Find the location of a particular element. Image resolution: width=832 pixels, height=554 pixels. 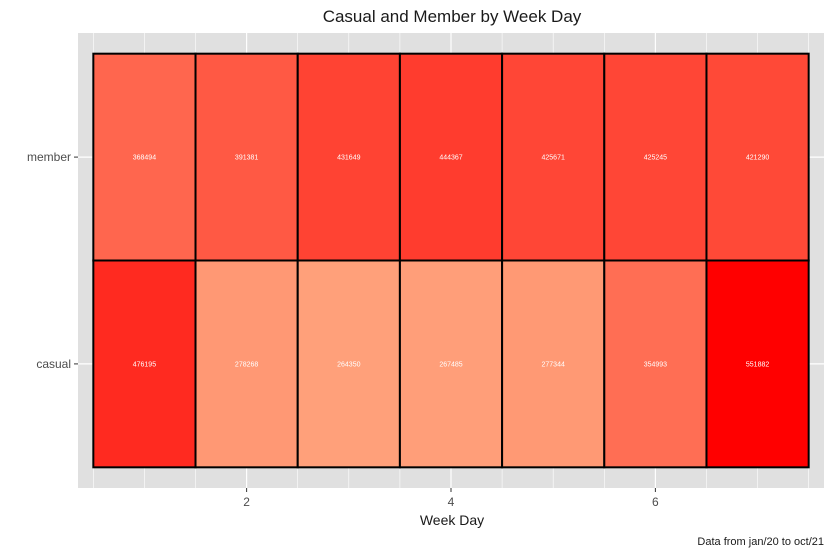

cell-value-label: 267485 is located at coordinates (450, 364).